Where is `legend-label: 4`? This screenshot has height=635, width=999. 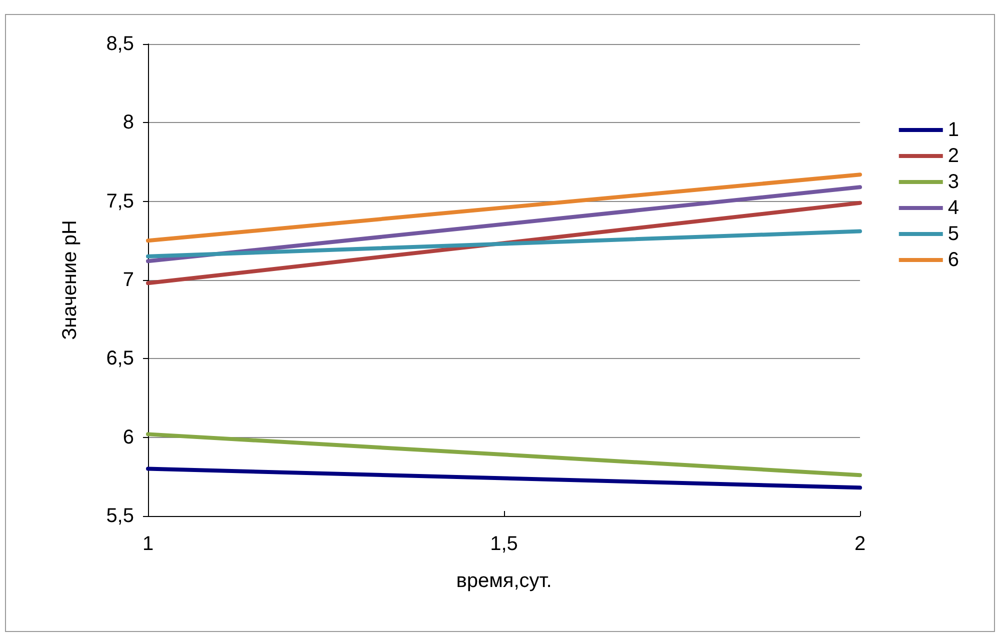 legend-label: 4 is located at coordinates (953, 208).